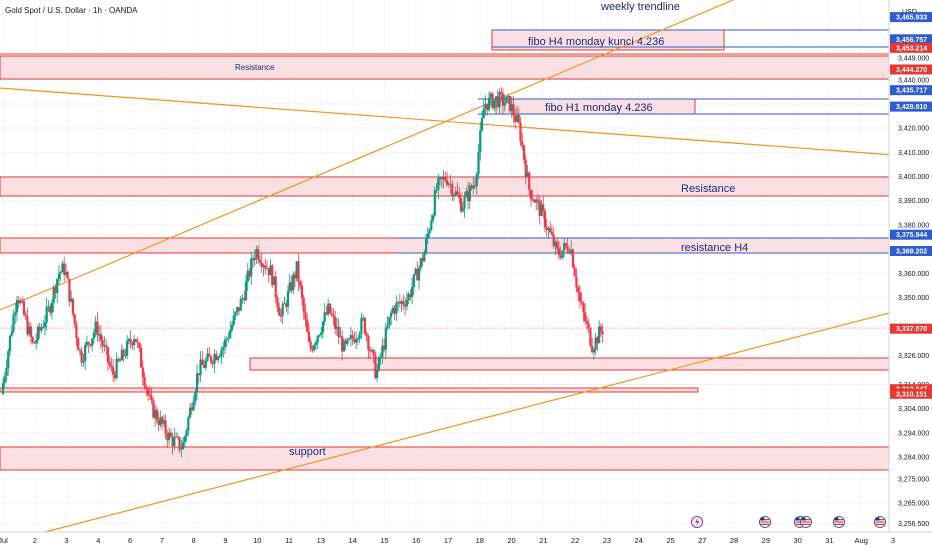 The width and height of the screenshot is (932, 550). What do you see at coordinates (445, 245) in the screenshot?
I see `resistance-h4-zone` at bounding box center [445, 245].